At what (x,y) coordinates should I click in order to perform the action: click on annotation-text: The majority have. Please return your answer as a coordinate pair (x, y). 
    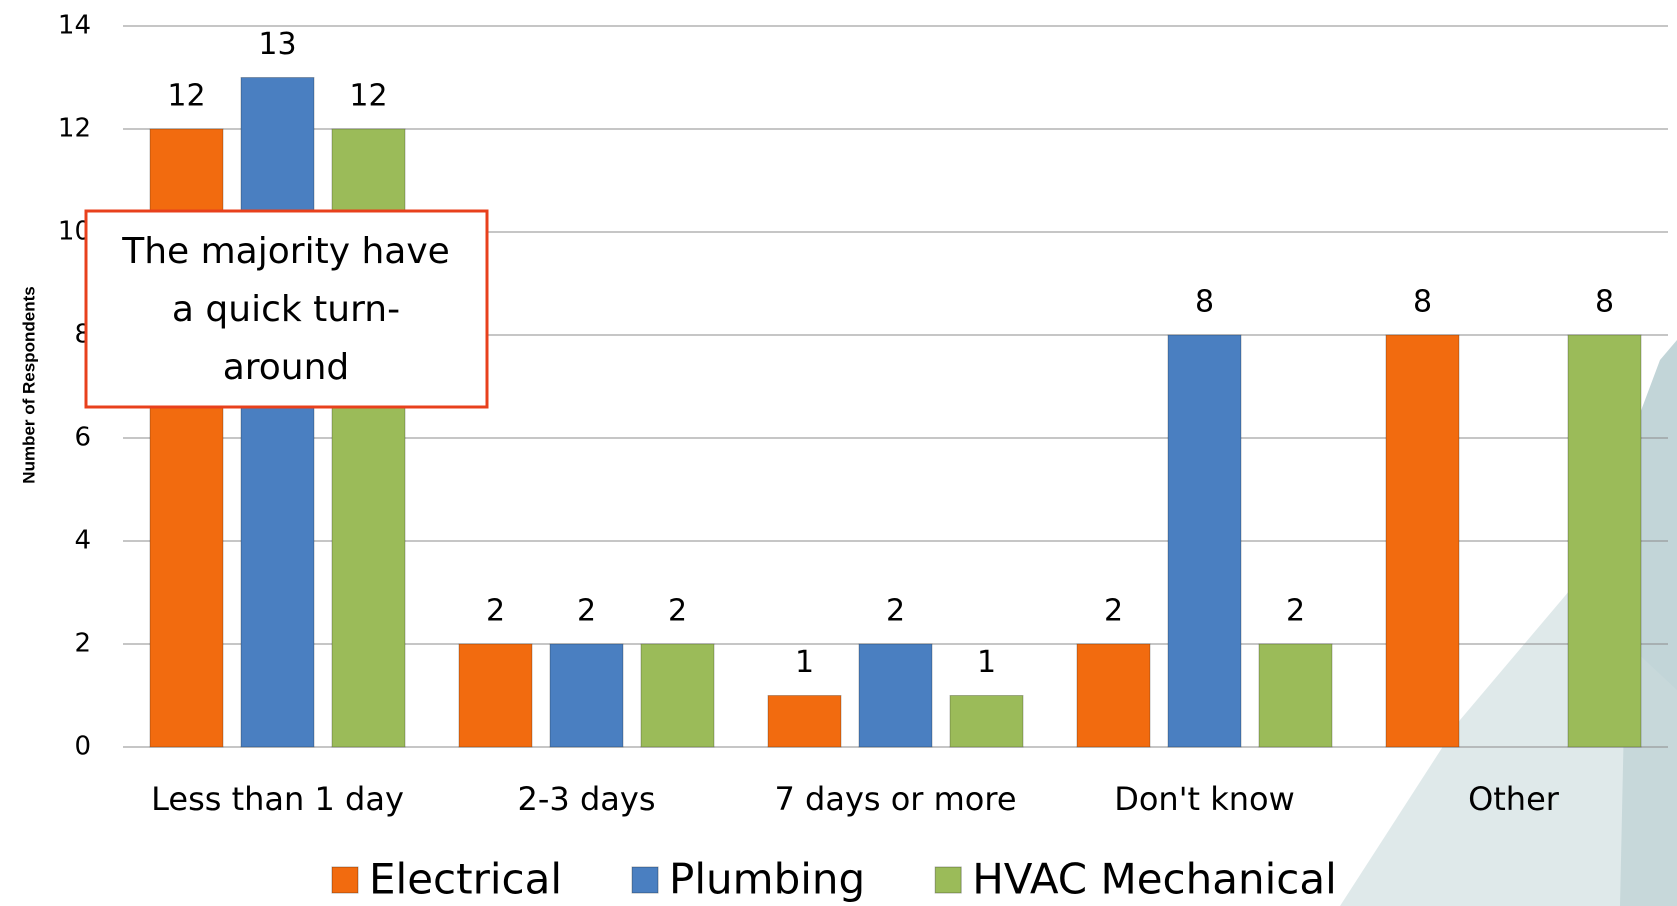
    Looking at the image, I should click on (285, 251).